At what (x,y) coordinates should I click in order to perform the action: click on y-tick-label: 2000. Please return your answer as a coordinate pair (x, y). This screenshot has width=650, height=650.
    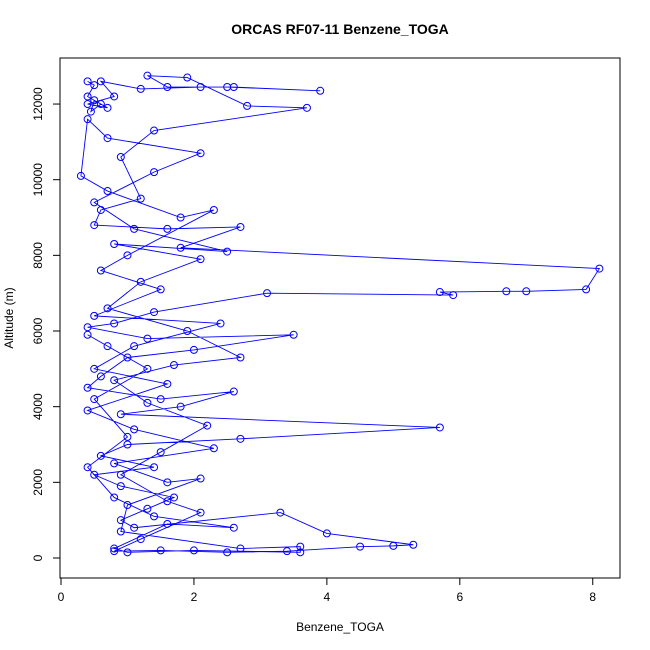
    Looking at the image, I should click on (38, 482).